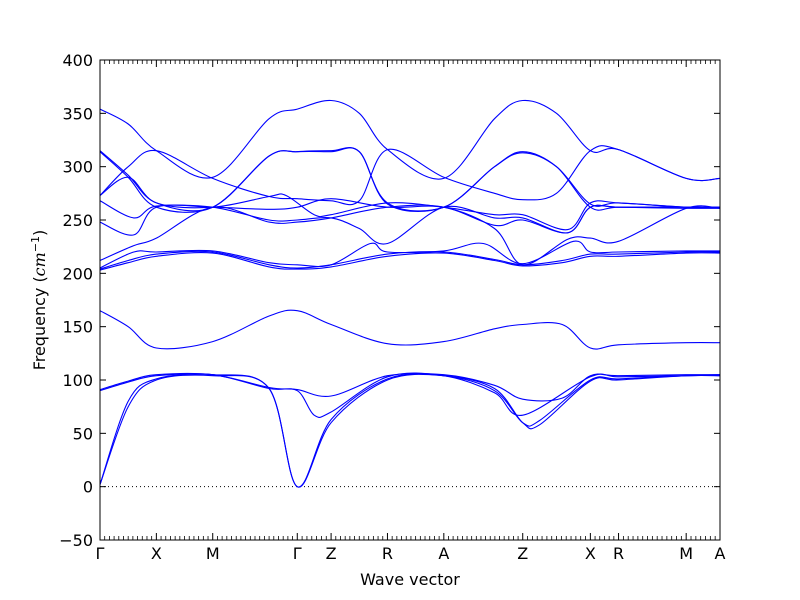  What do you see at coordinates (39, 264) in the screenshot?
I see `y-axis-unit-base: cm` at bounding box center [39, 264].